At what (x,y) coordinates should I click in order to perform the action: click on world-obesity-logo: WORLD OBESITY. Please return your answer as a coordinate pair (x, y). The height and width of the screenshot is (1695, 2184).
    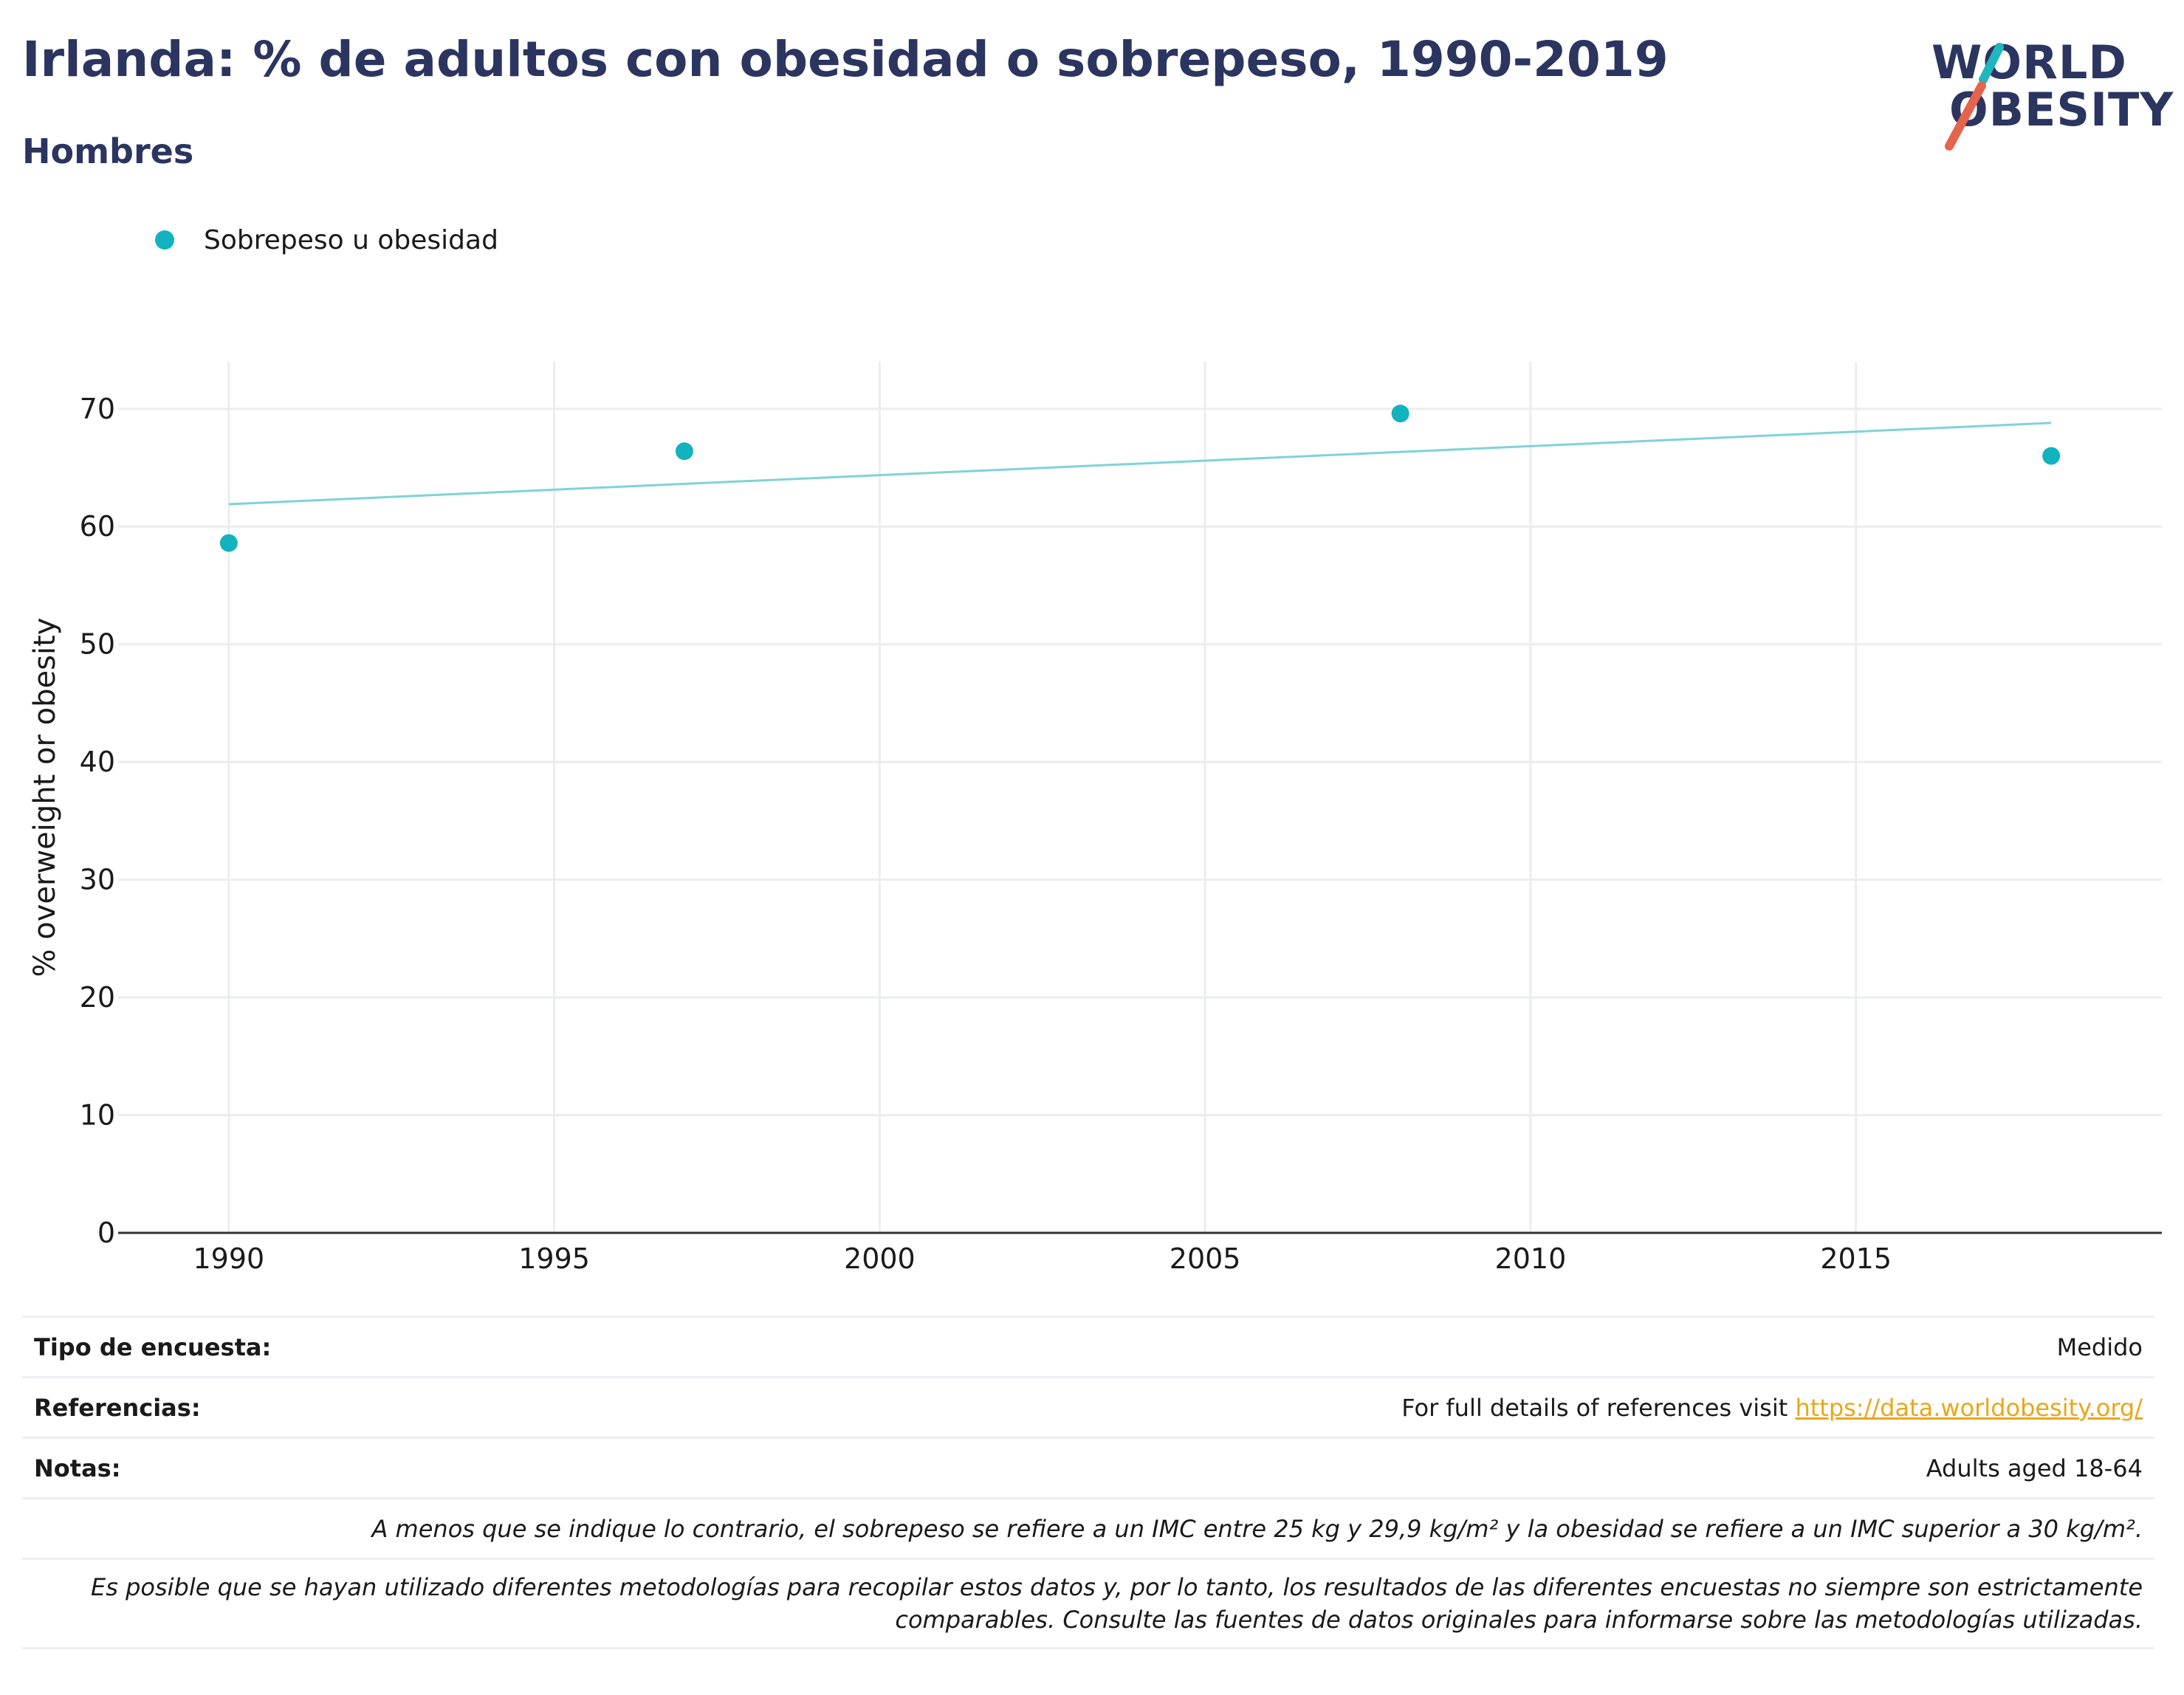
    Looking at the image, I should click on (2047, 91).